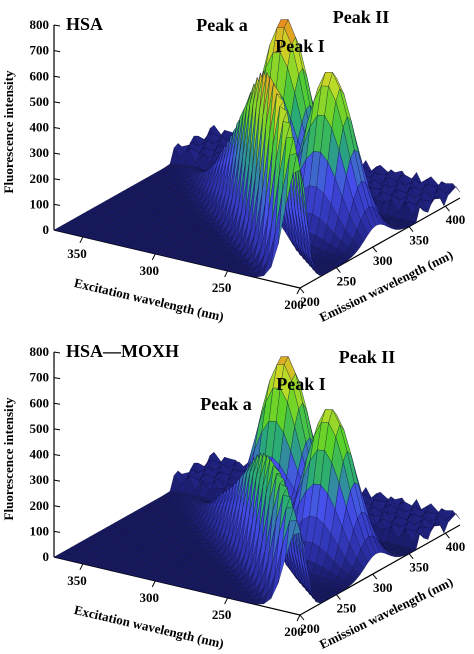 This screenshot has height=654, width=474. I want to click on panel-label: HSA—MOXH, so click(122, 351).